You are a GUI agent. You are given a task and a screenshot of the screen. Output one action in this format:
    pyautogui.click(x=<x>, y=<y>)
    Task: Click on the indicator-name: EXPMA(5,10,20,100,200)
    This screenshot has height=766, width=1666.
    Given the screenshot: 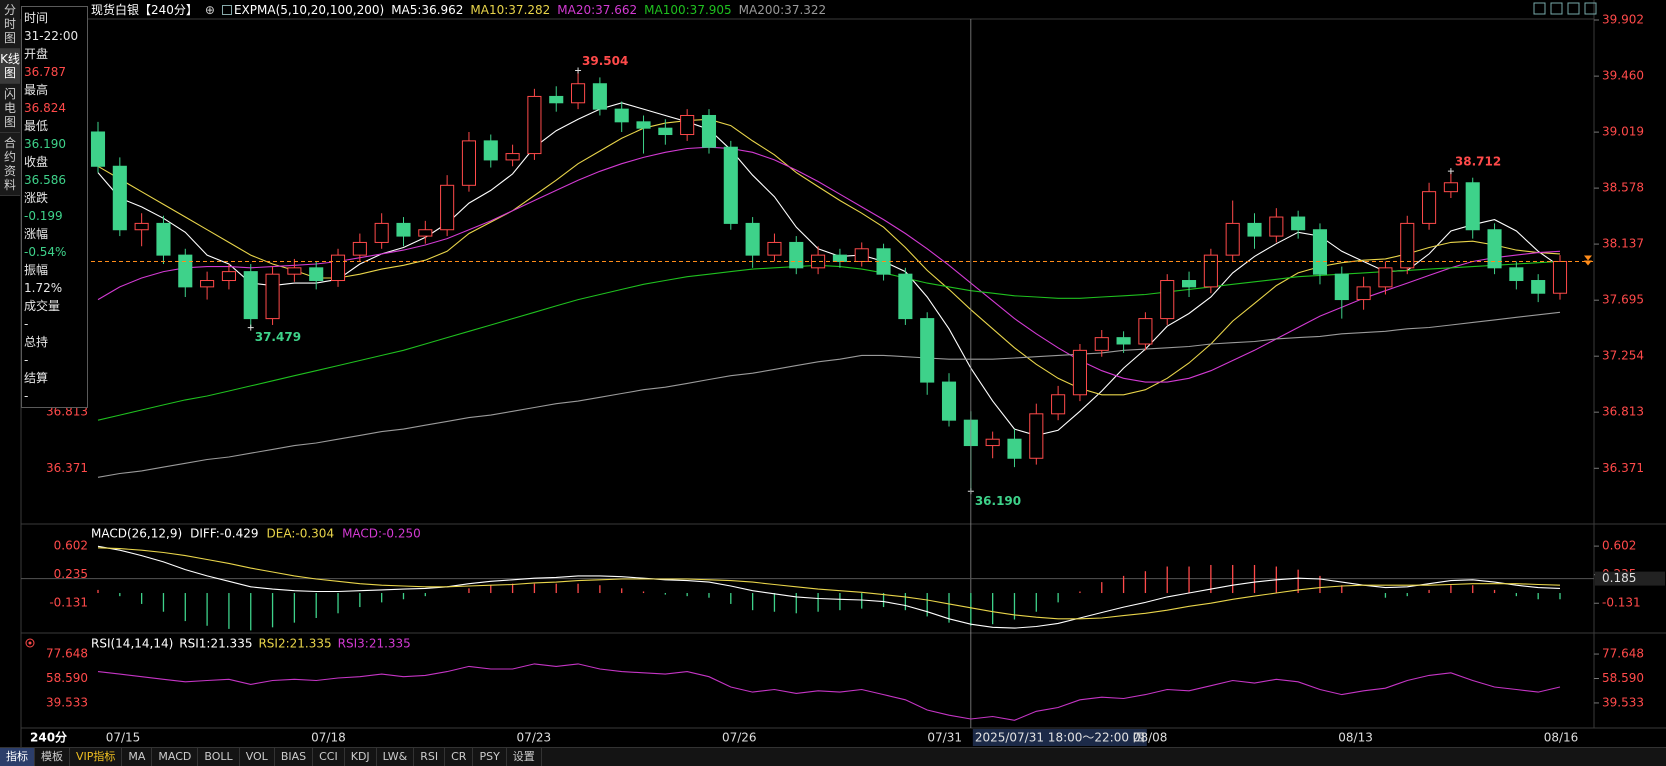 What is the action you would take?
    pyautogui.click(x=309, y=9)
    